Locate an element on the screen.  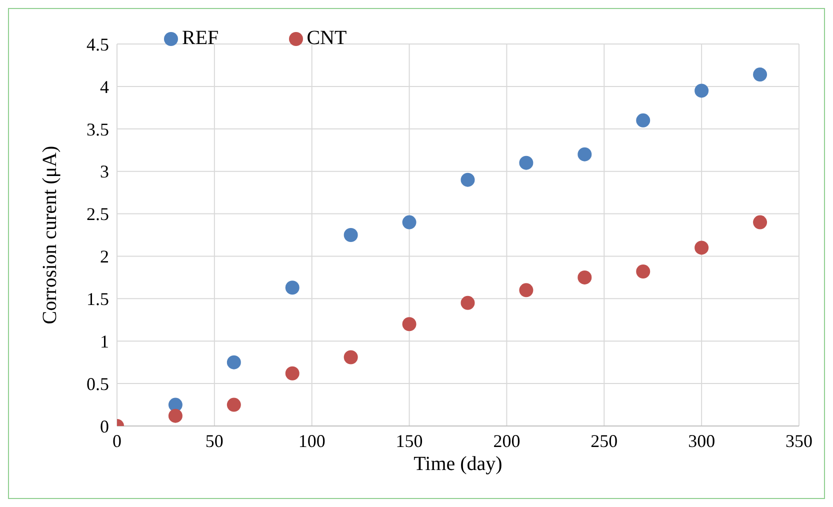
y-tick-label: 4 is located at coordinates (104, 86).